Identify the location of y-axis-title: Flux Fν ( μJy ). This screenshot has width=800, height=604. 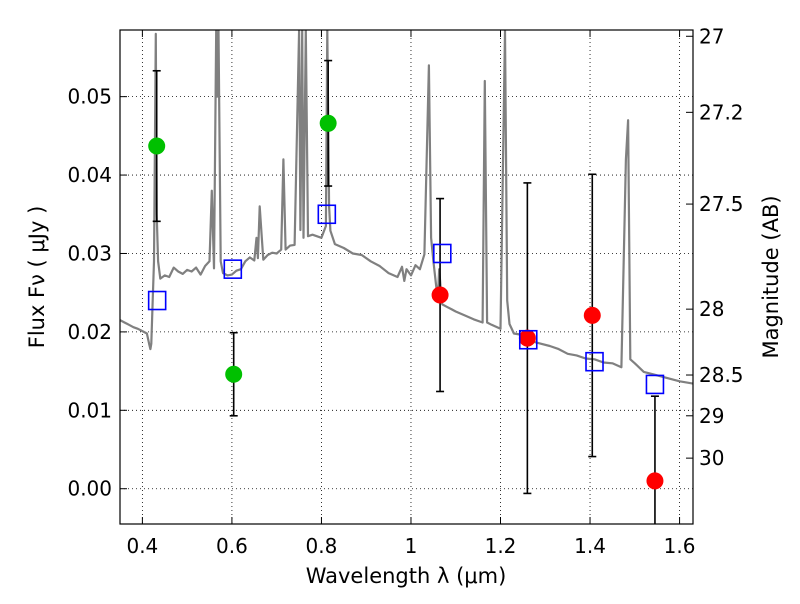
(37, 277).